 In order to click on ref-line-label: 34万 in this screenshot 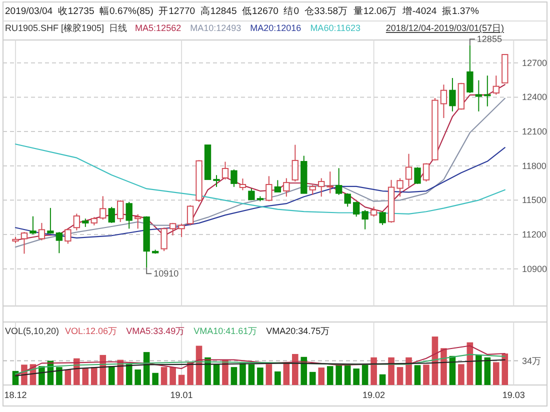, I will do `click(532, 361)`.